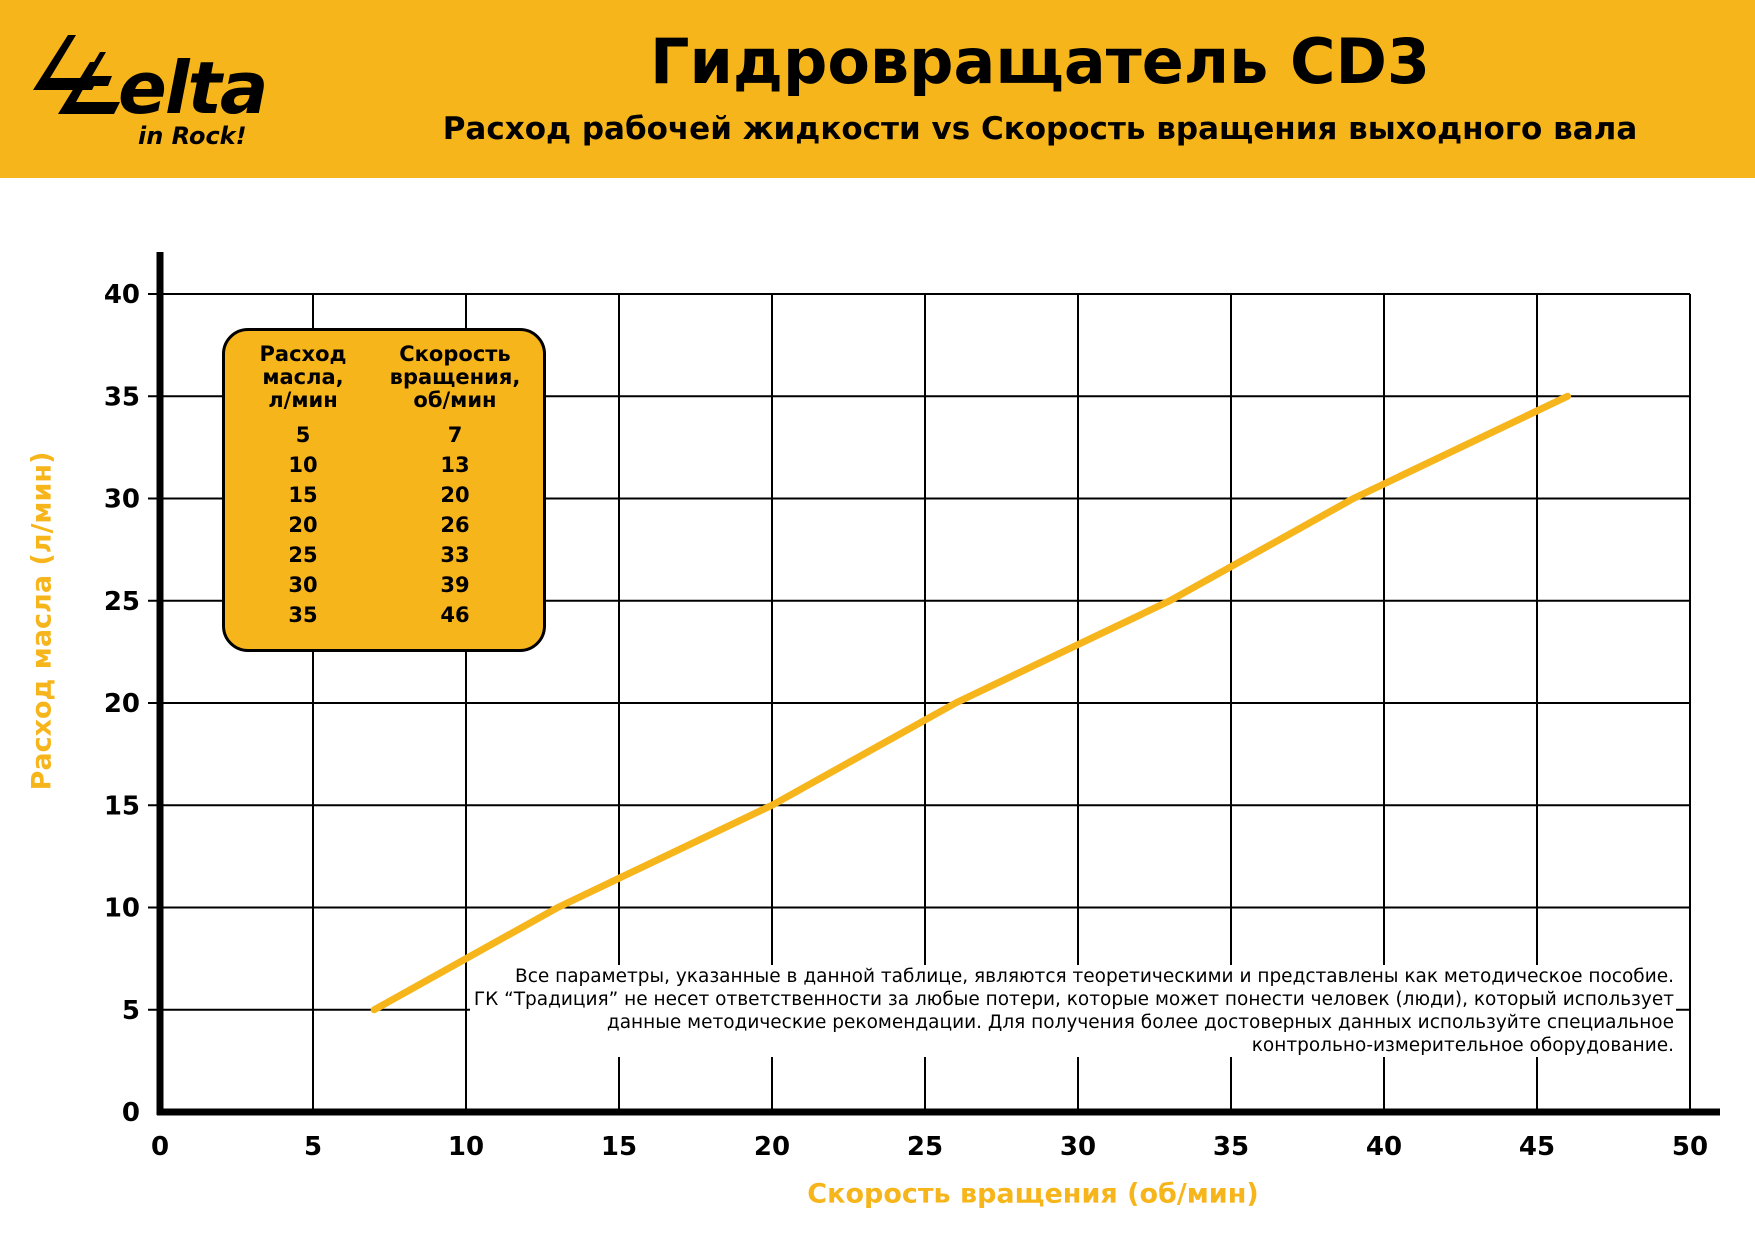  Describe the element at coordinates (122, 806) in the screenshot. I see `y-tick-label: 15` at that location.